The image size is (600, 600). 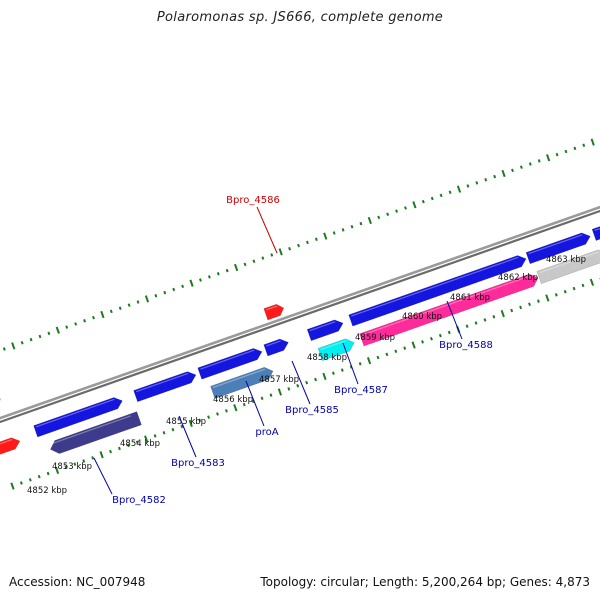 What do you see at coordinates (72, 467) in the screenshot?
I see `scale-label: 4853 kbp` at bounding box center [72, 467].